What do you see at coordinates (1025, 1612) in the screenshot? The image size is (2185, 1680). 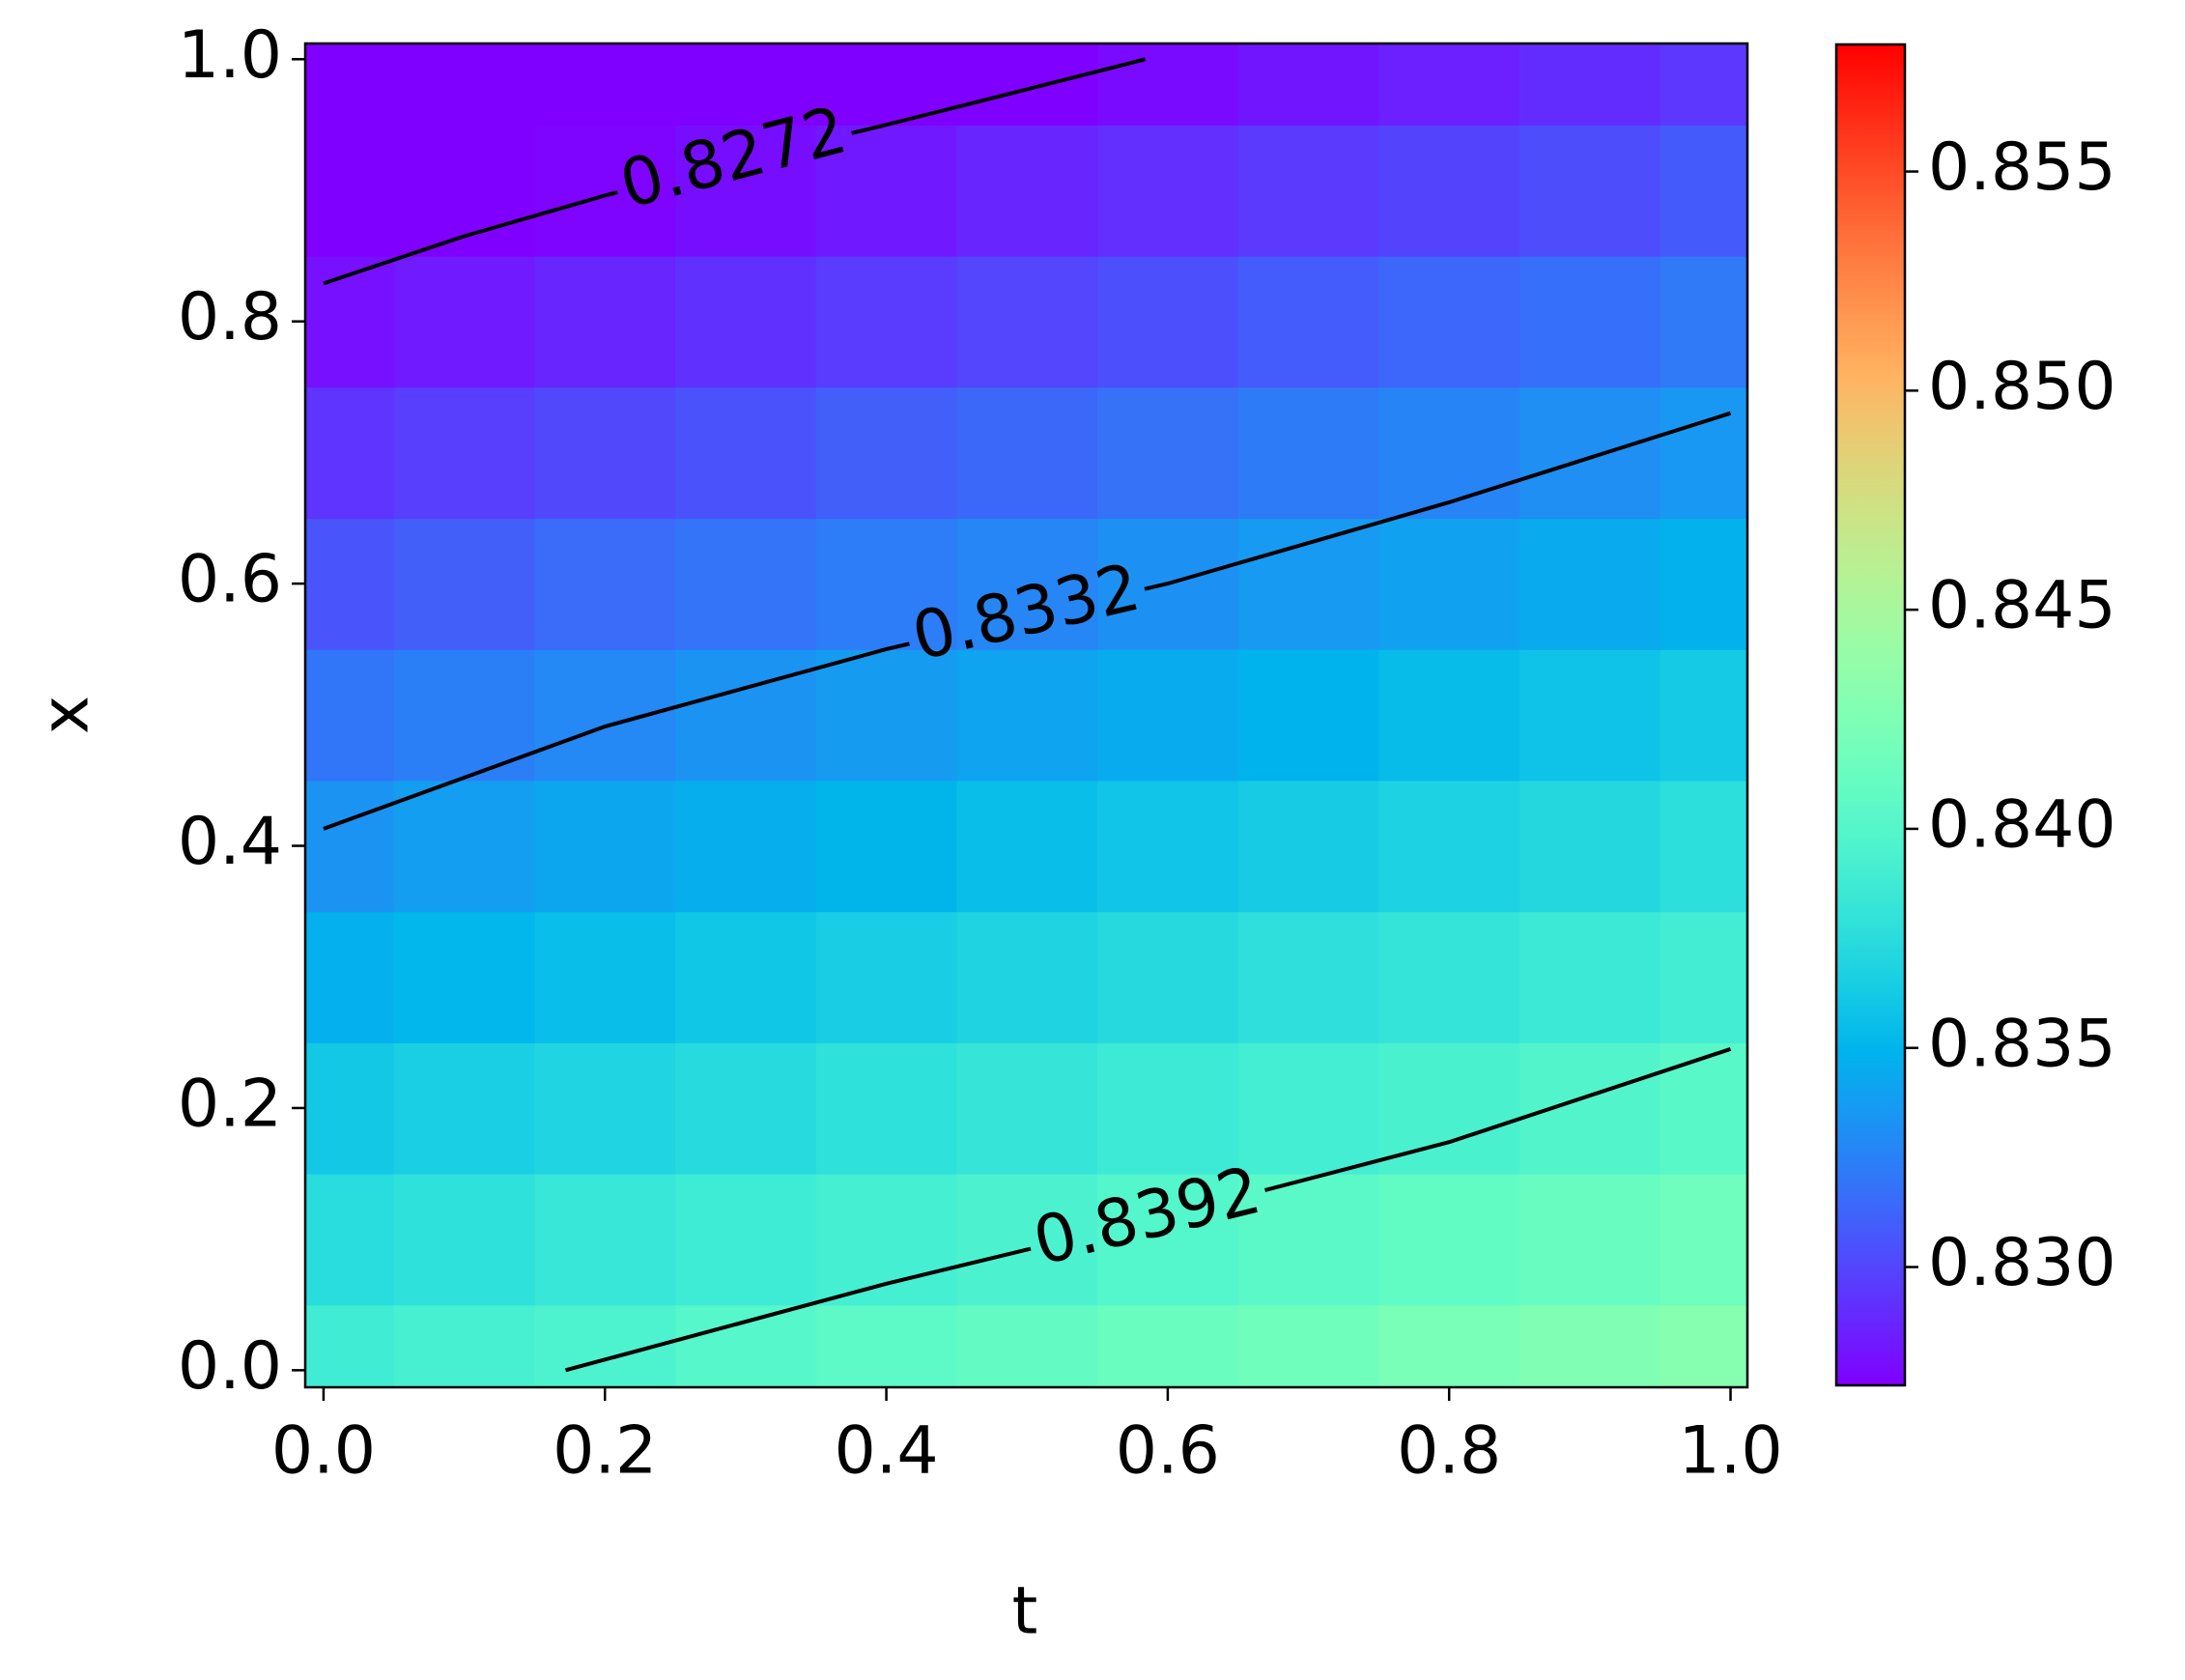 I see `x-axis-label: t` at bounding box center [1025, 1612].